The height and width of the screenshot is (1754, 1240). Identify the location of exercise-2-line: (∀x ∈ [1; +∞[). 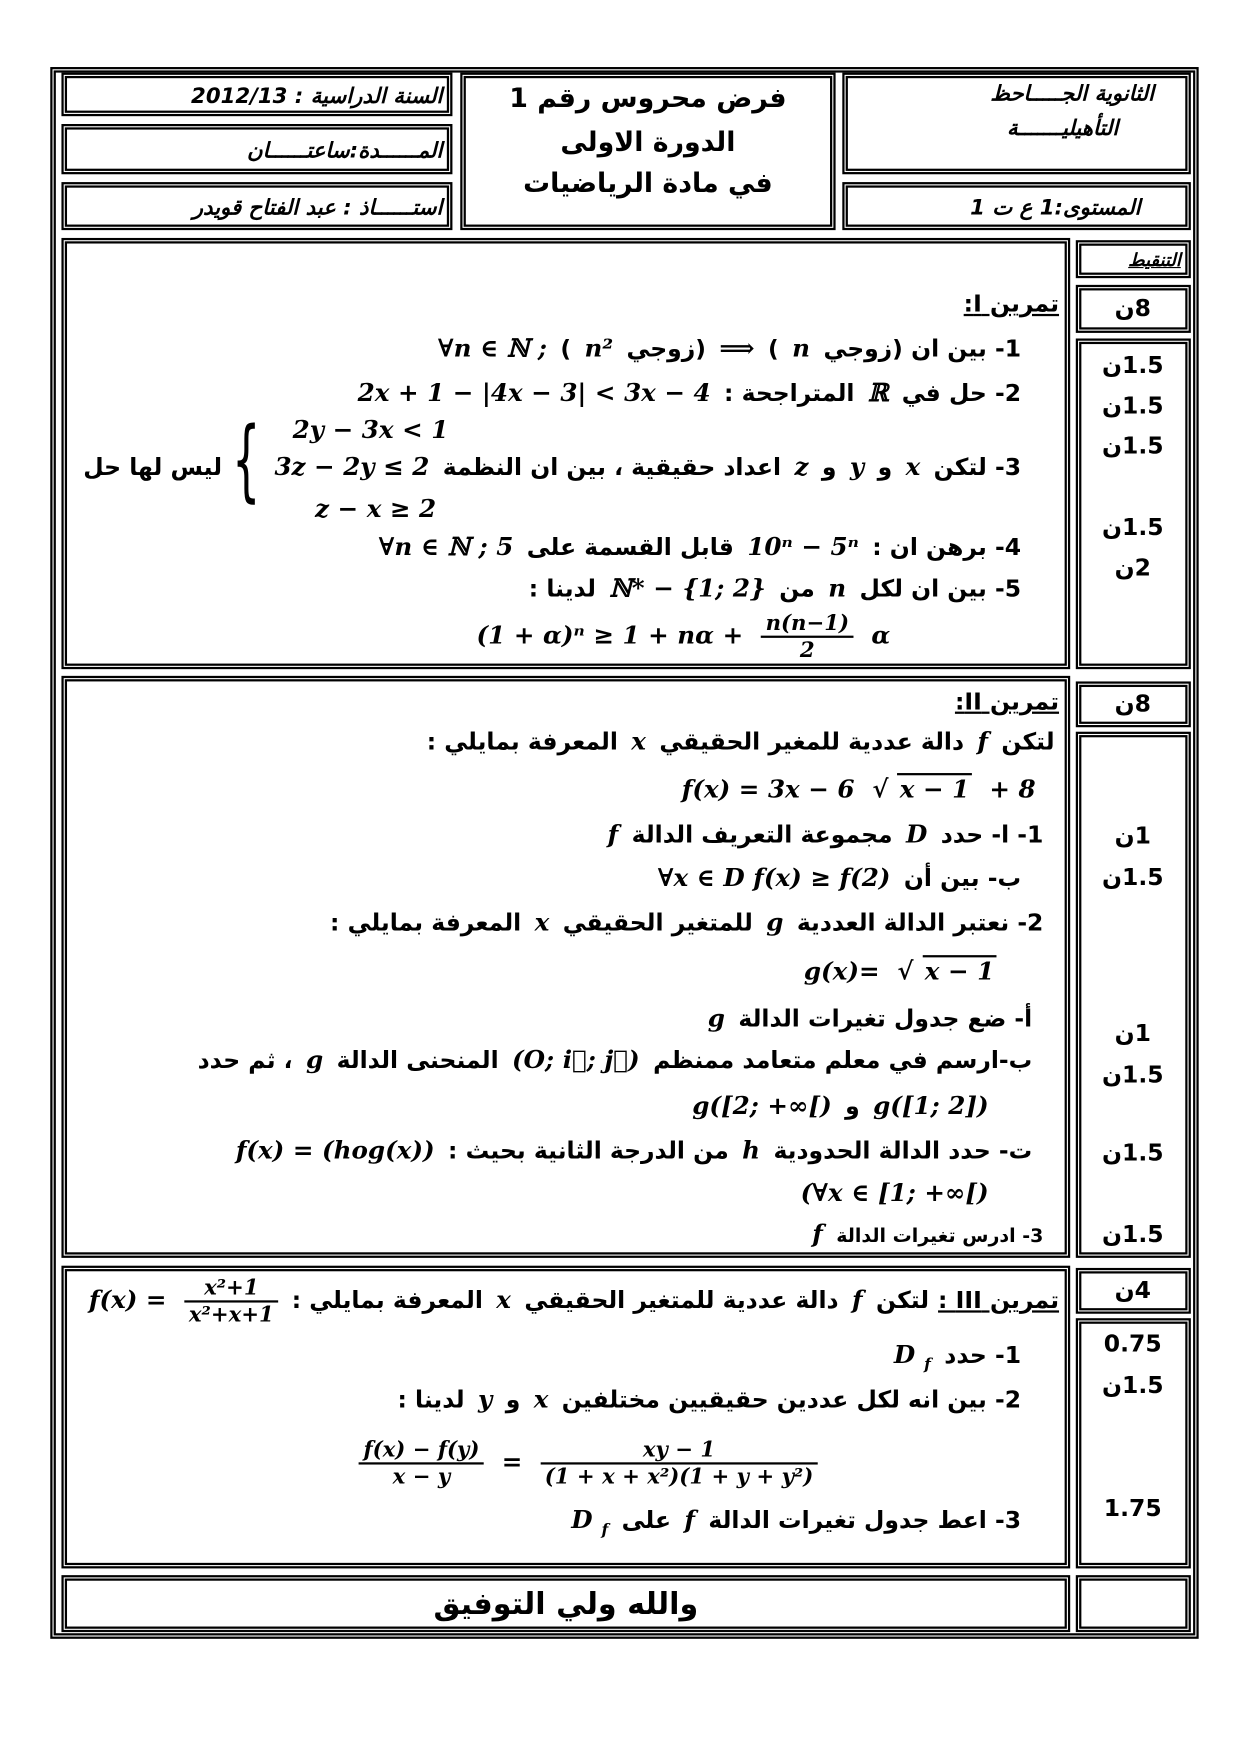
(895, 1193).